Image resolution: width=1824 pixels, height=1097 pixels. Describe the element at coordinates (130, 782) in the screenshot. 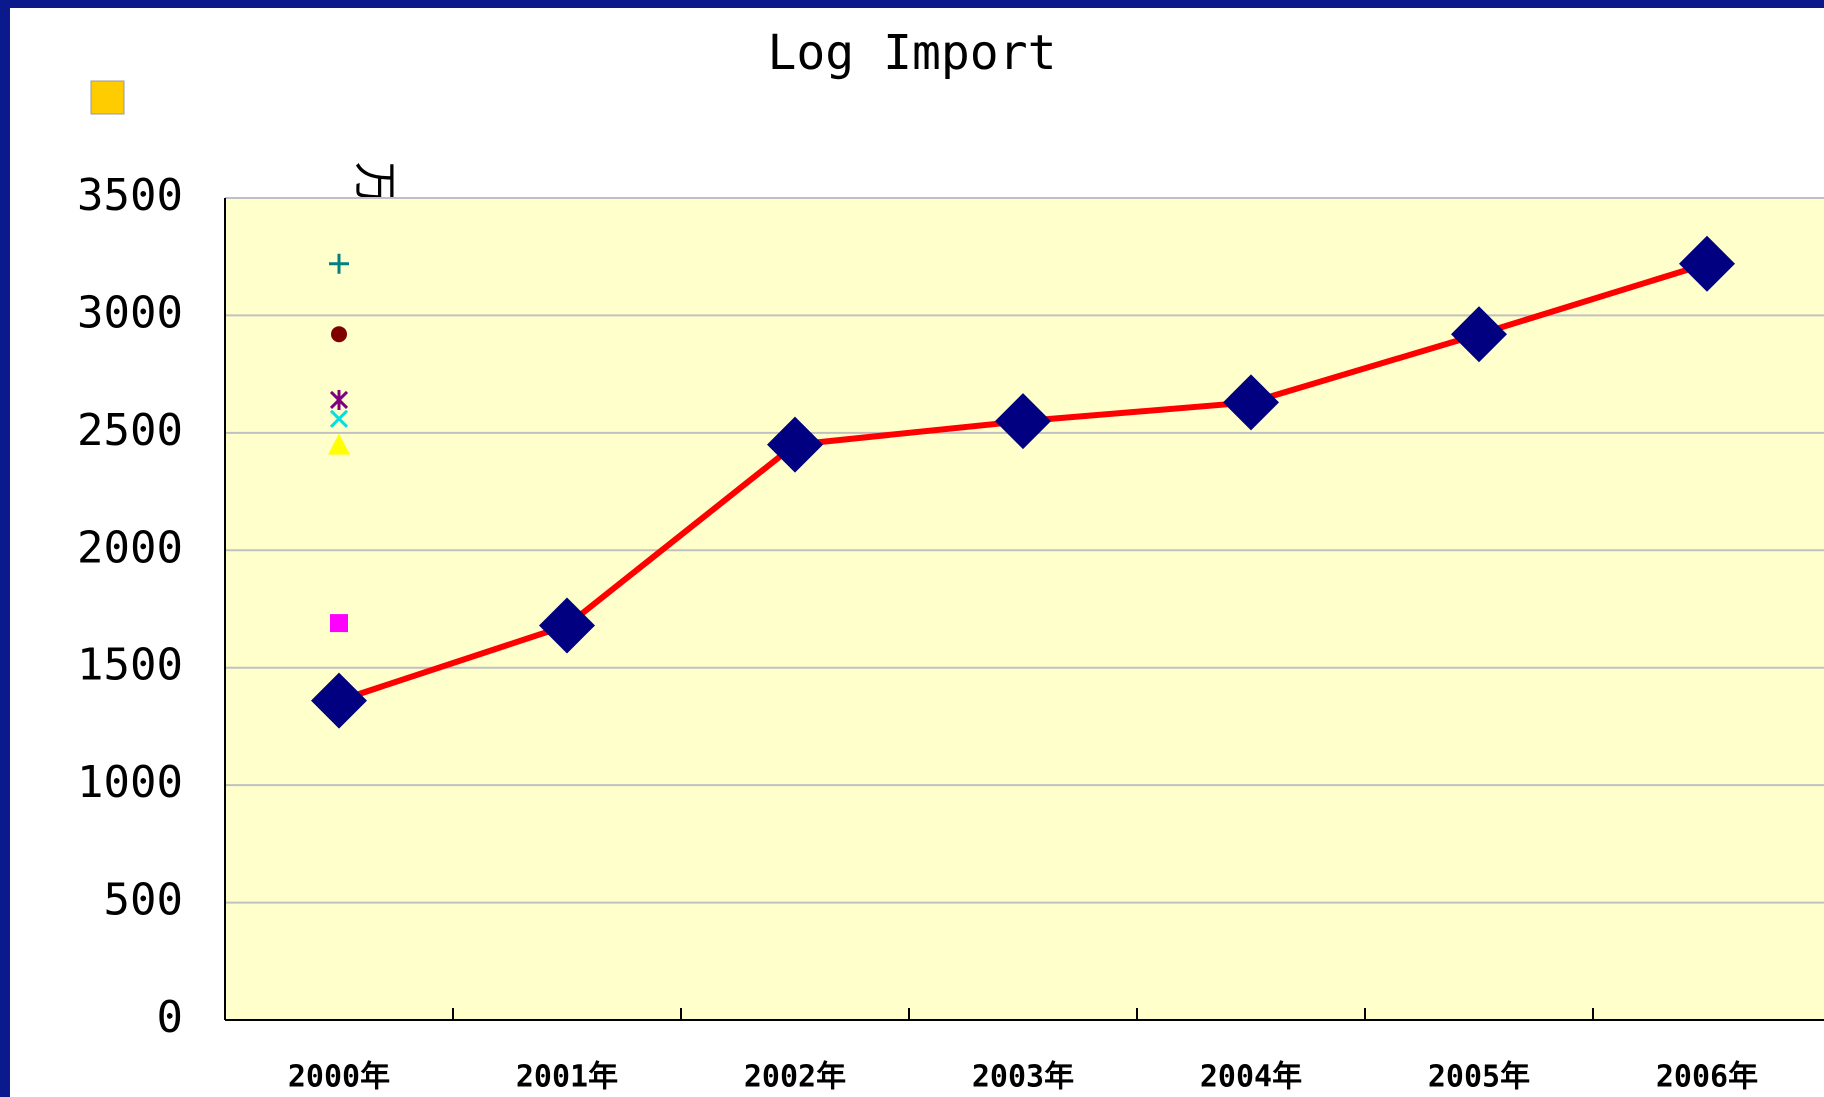

I see `y-tick-label: 1000` at that location.